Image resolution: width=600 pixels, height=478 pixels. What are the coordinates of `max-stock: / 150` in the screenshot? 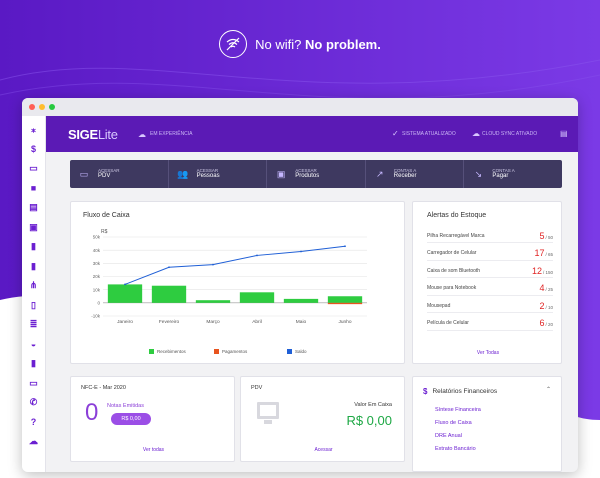 It's located at (547, 272).